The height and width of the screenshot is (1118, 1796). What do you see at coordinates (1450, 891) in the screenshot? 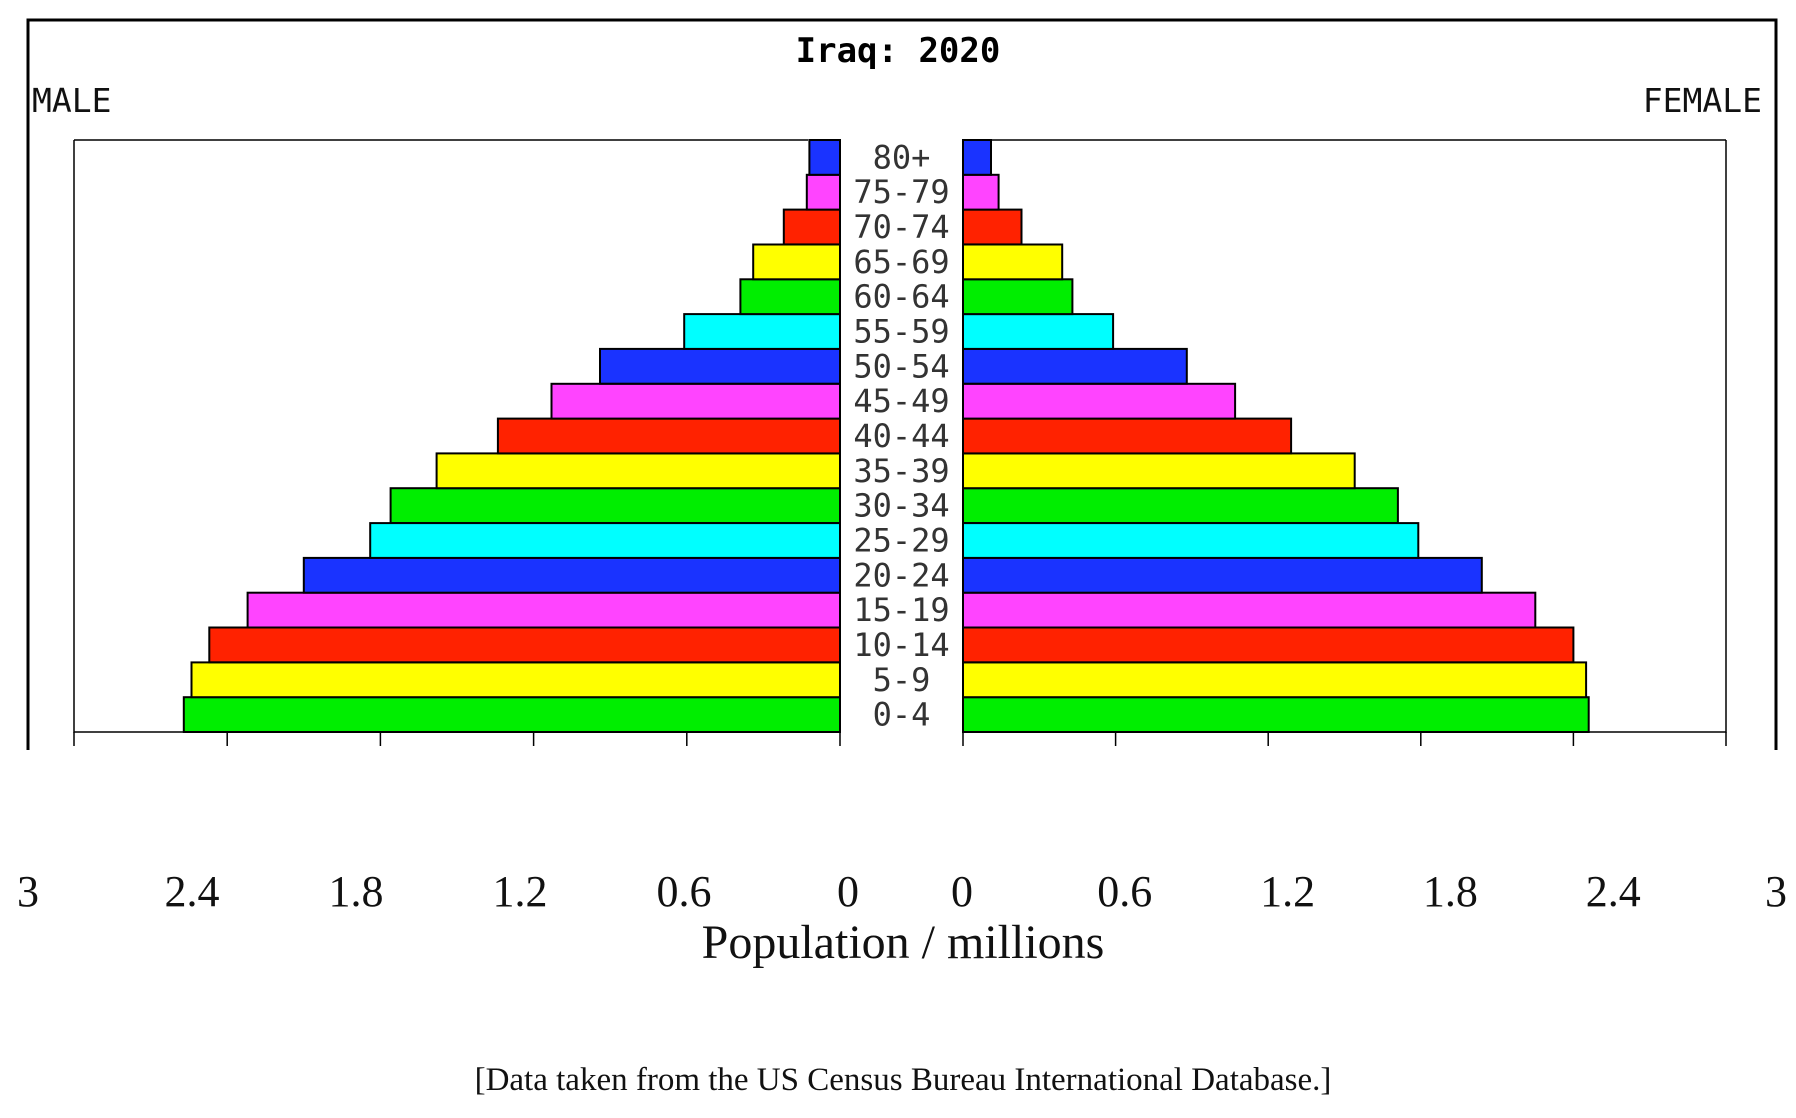
I see `female-tick-label-1.8: 1.8` at bounding box center [1450, 891].